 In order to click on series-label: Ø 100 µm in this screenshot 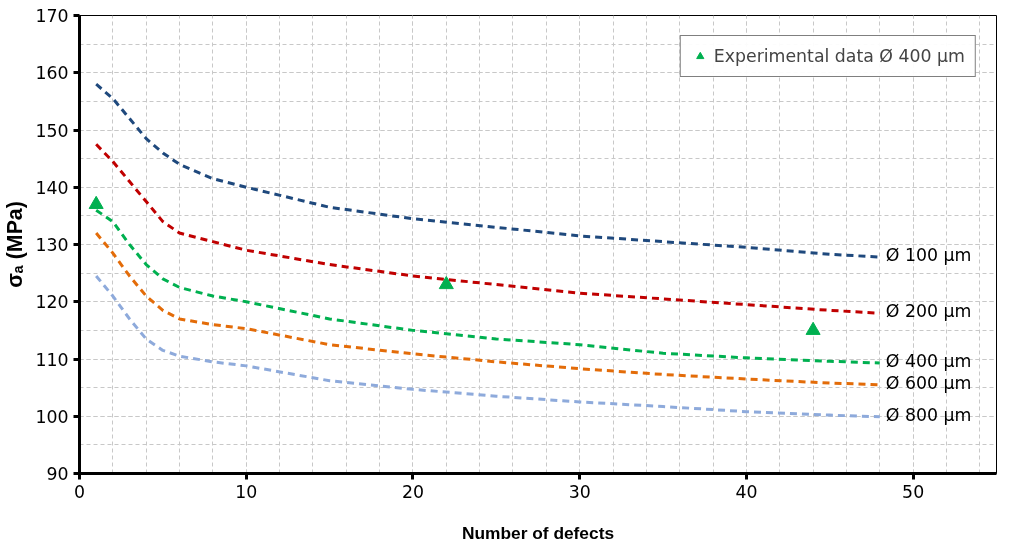, I will do `click(928, 255)`.